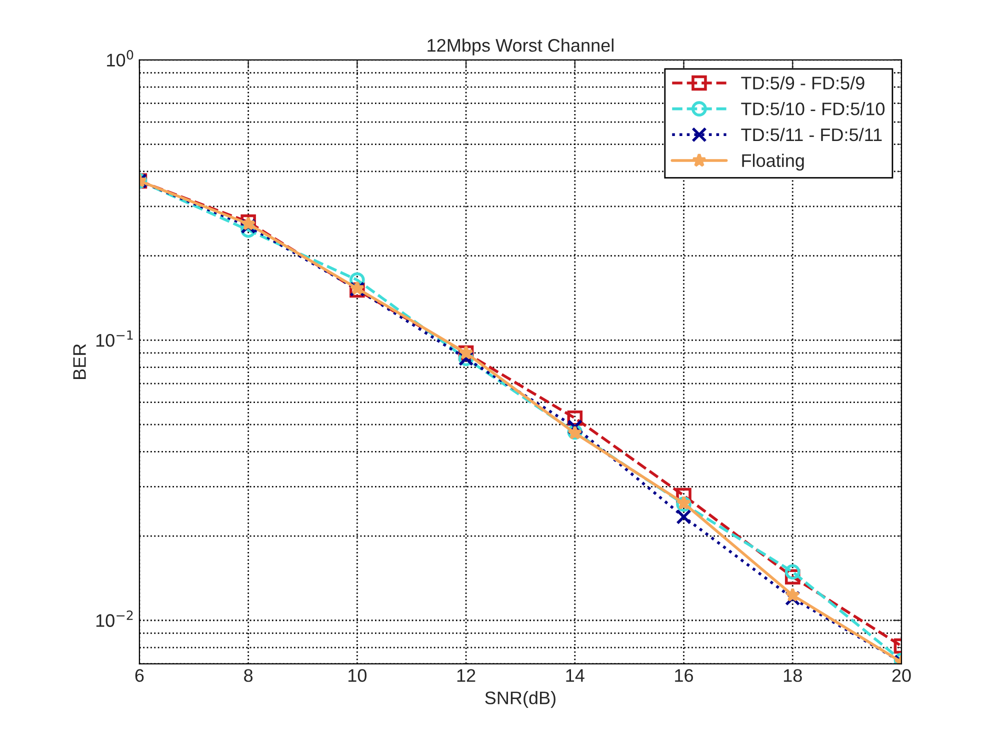 This screenshot has height=740, width=982. I want to click on x-tick-label: 18, so click(793, 675).